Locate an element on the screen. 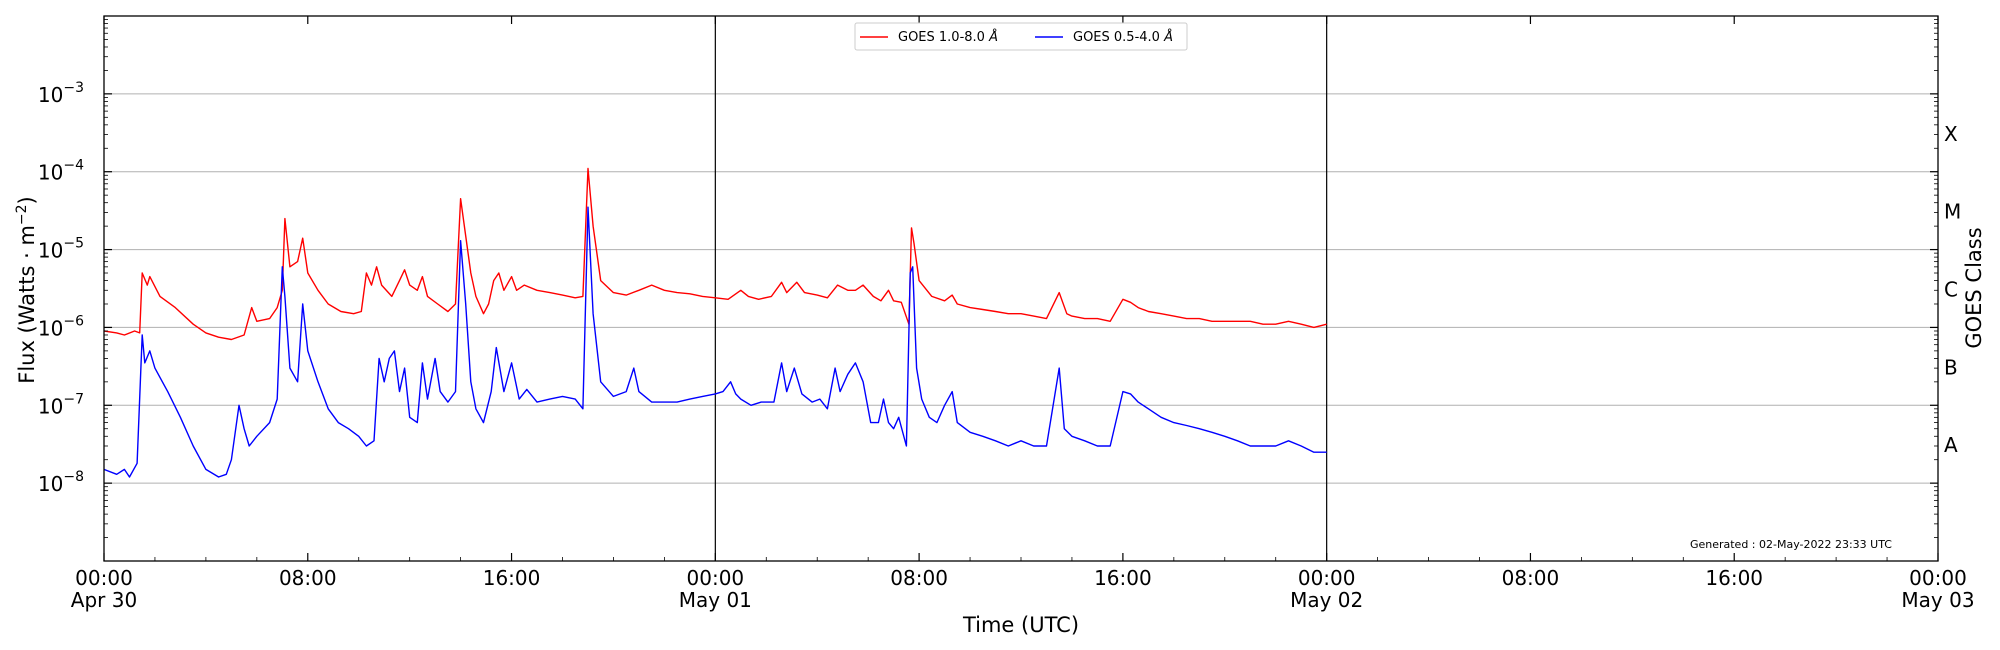 This screenshot has height=650, width=2000. goes-class-label-X: X is located at coordinates (1951, 134).